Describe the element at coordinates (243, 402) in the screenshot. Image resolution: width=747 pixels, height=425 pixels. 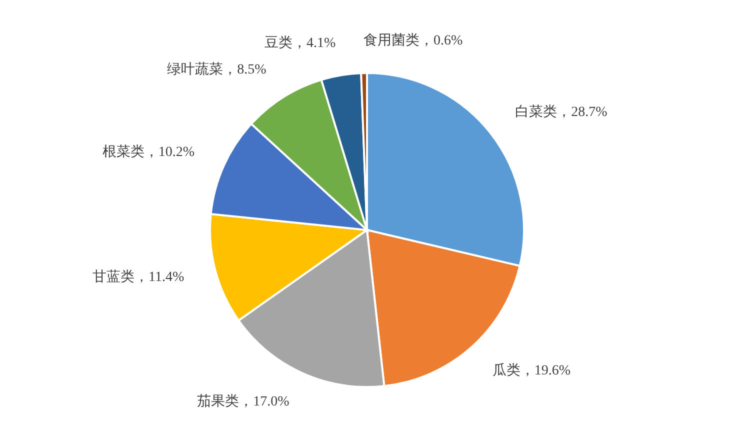
I see `slice-label: 茄果类，17.0%` at that location.